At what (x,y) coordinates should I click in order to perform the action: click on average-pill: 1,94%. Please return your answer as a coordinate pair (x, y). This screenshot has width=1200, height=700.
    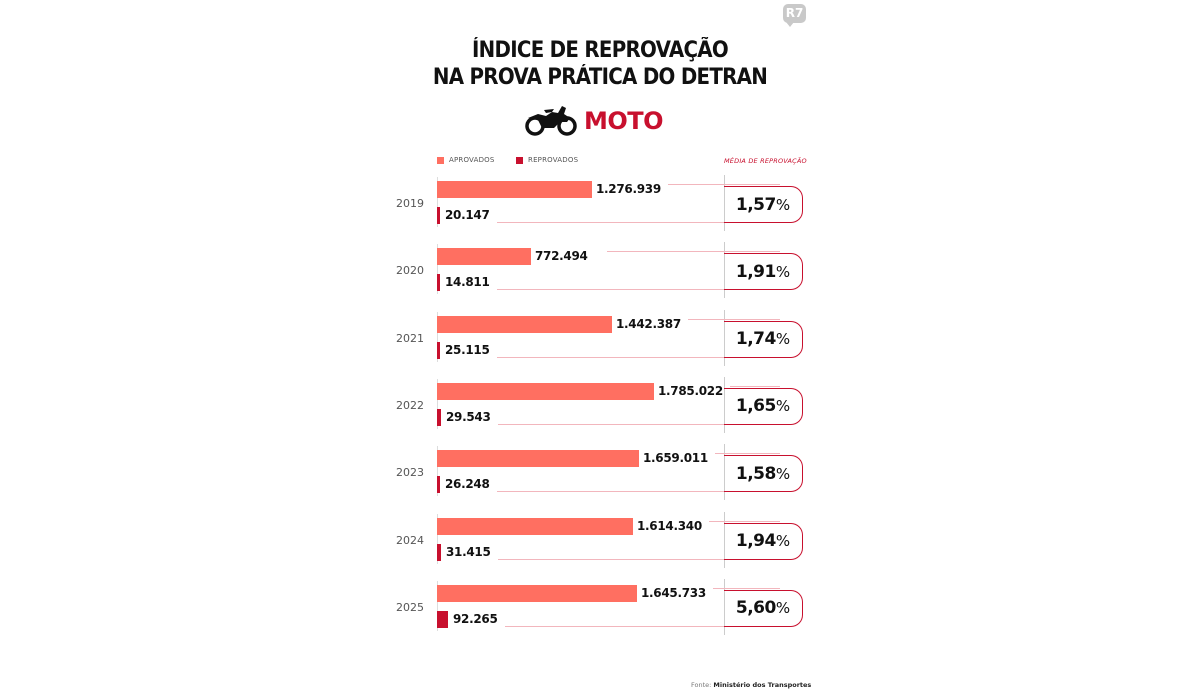
    Looking at the image, I should click on (763, 541).